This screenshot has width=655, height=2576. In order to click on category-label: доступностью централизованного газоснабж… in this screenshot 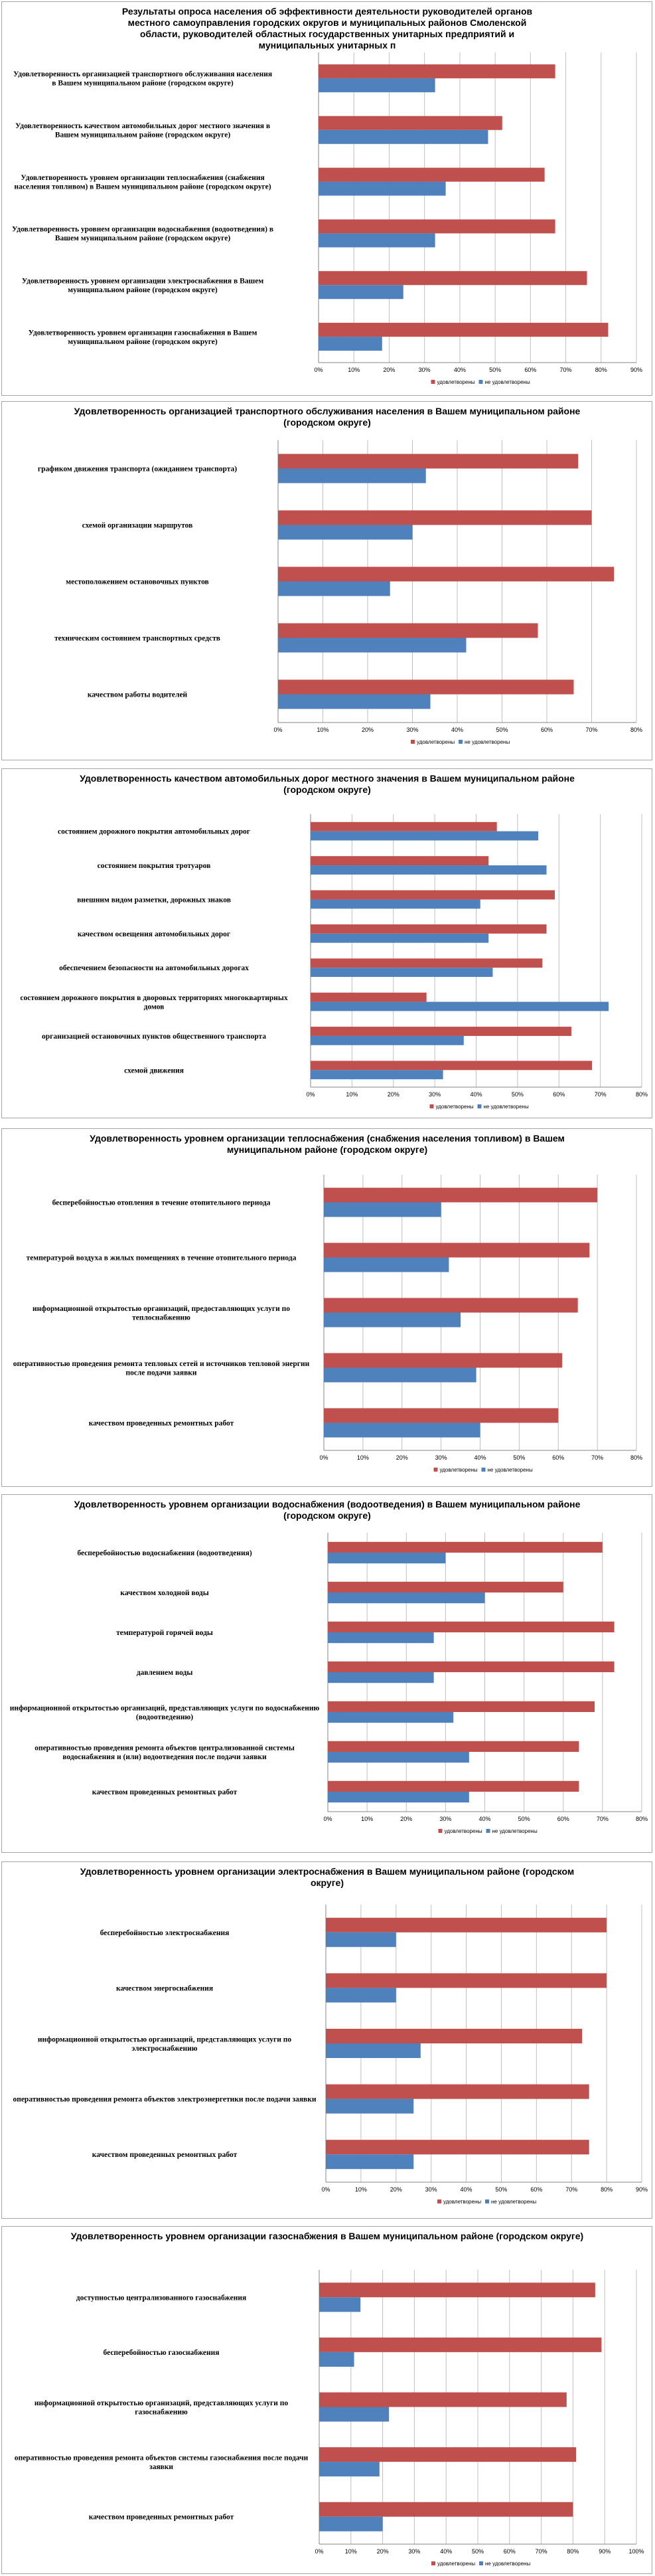, I will do `click(161, 2298)`.